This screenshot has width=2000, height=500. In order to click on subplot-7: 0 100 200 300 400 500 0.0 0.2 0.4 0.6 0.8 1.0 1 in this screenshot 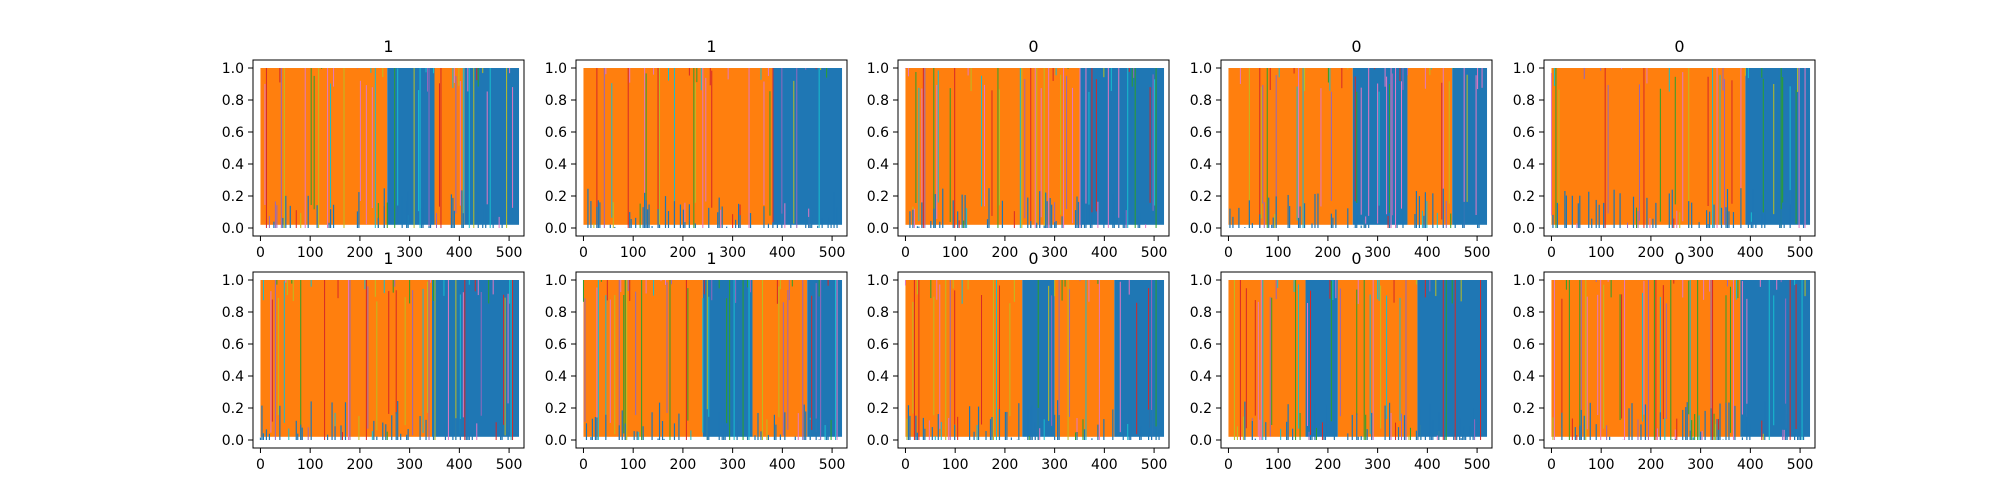, I will do `click(696, 361)`.